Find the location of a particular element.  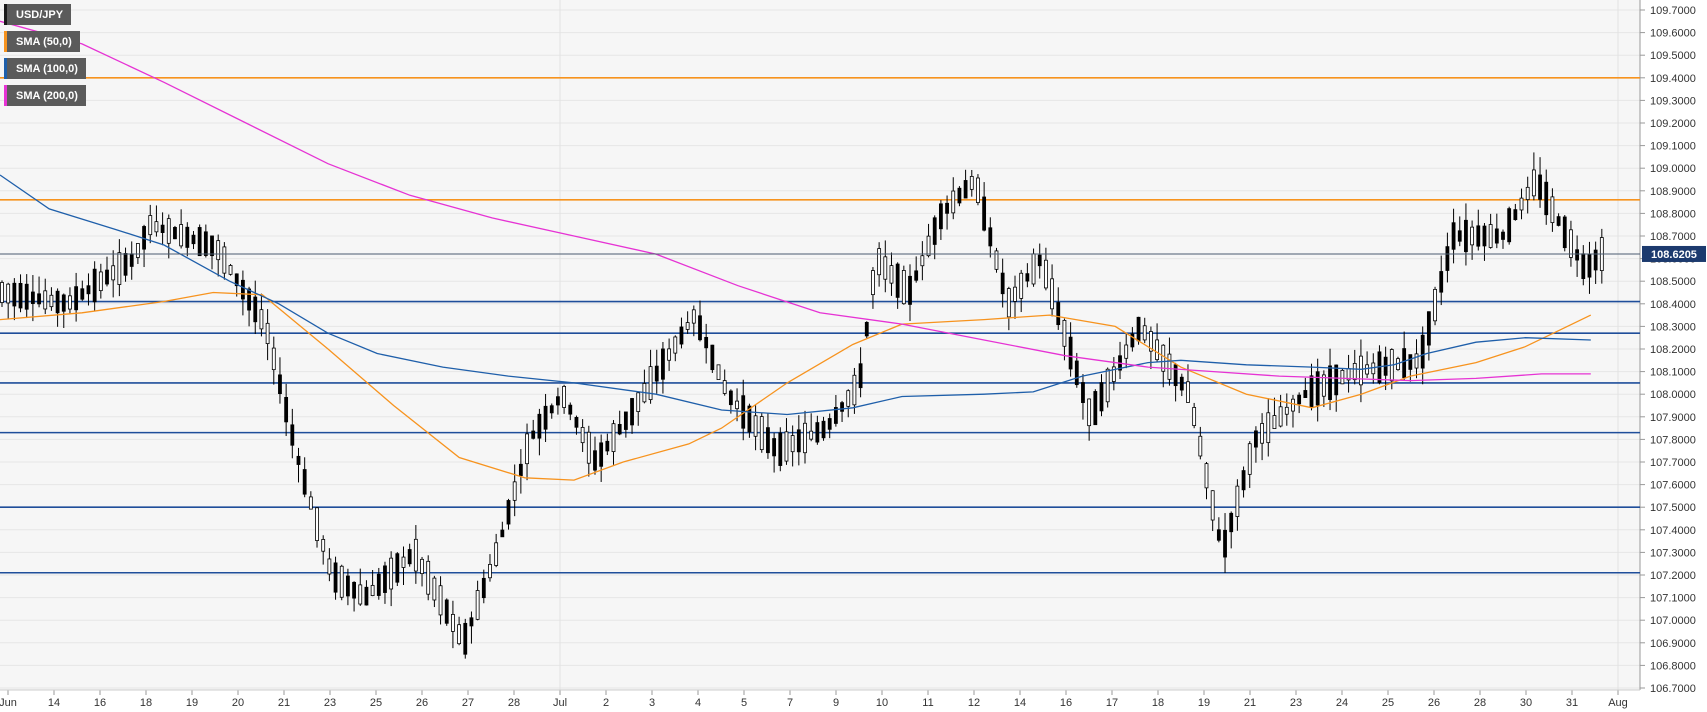

legend-sma-50-label: SMA (50,0) is located at coordinates (44, 41).